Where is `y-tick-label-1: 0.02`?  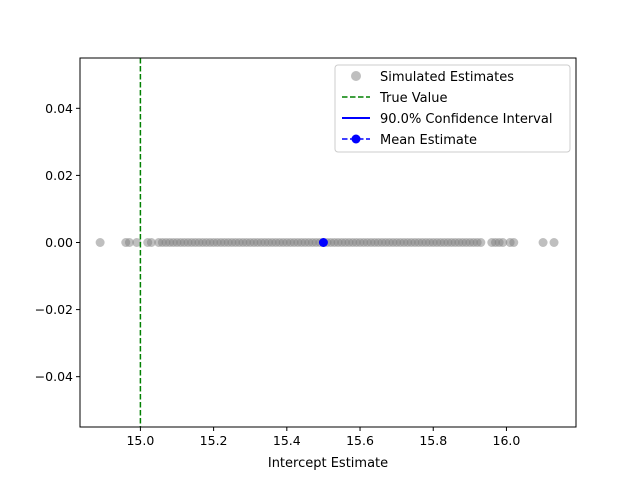 y-tick-label-1: 0.02 is located at coordinates (59, 175).